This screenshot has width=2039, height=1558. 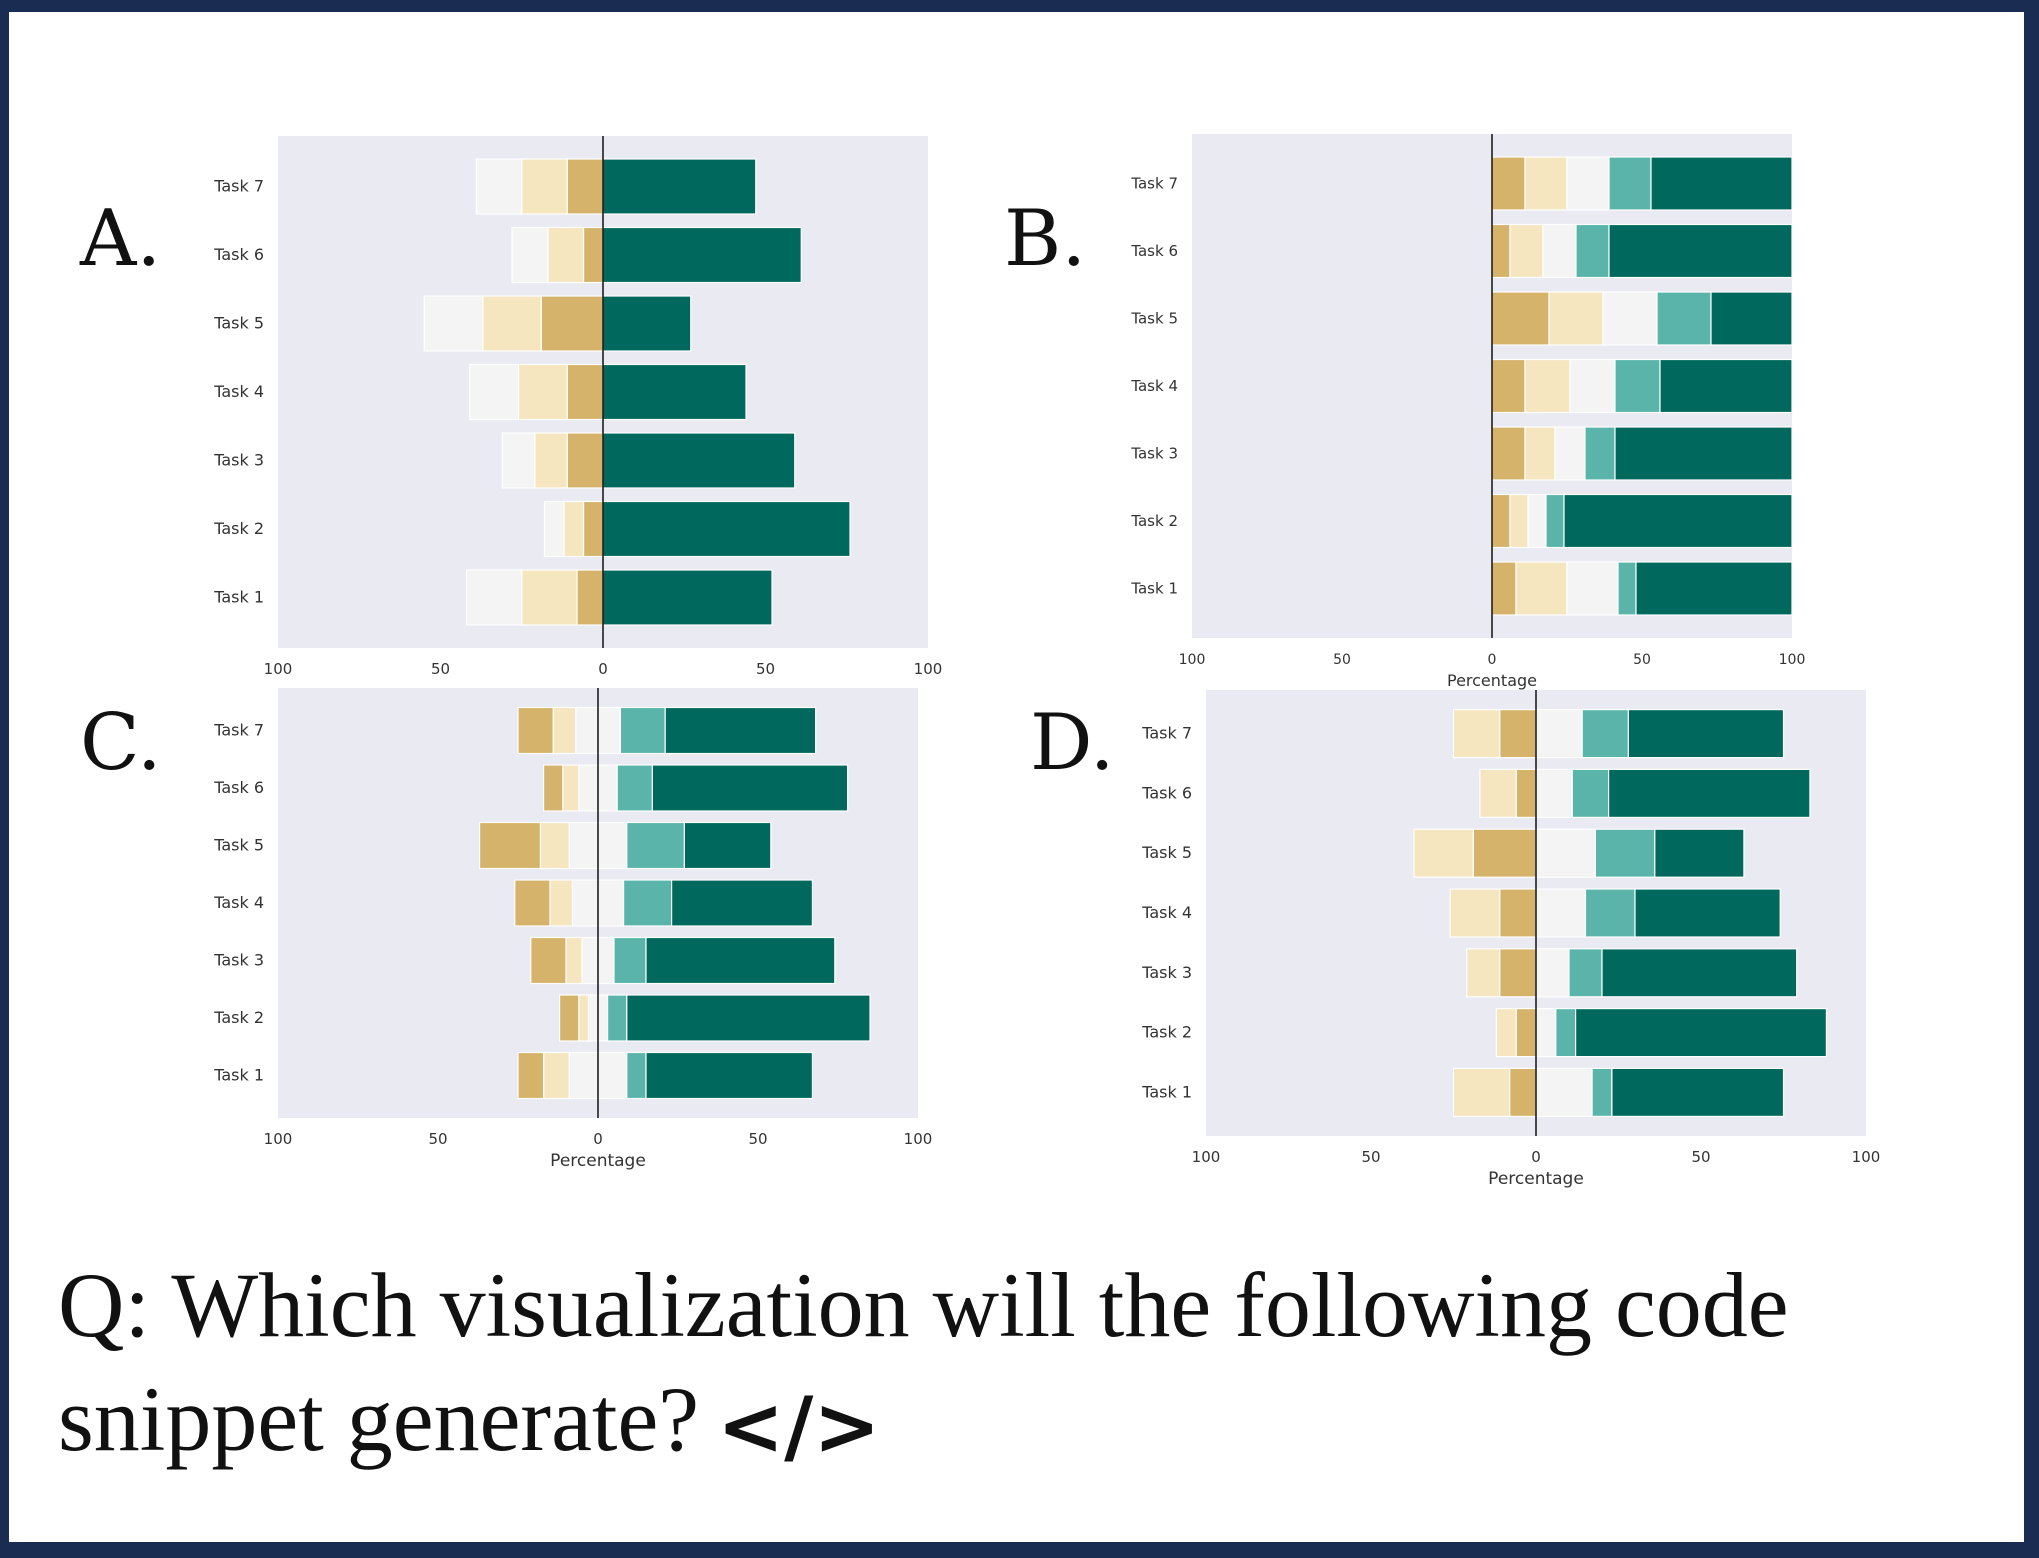 I want to click on category-label: Task 3, so click(x=238, y=460).